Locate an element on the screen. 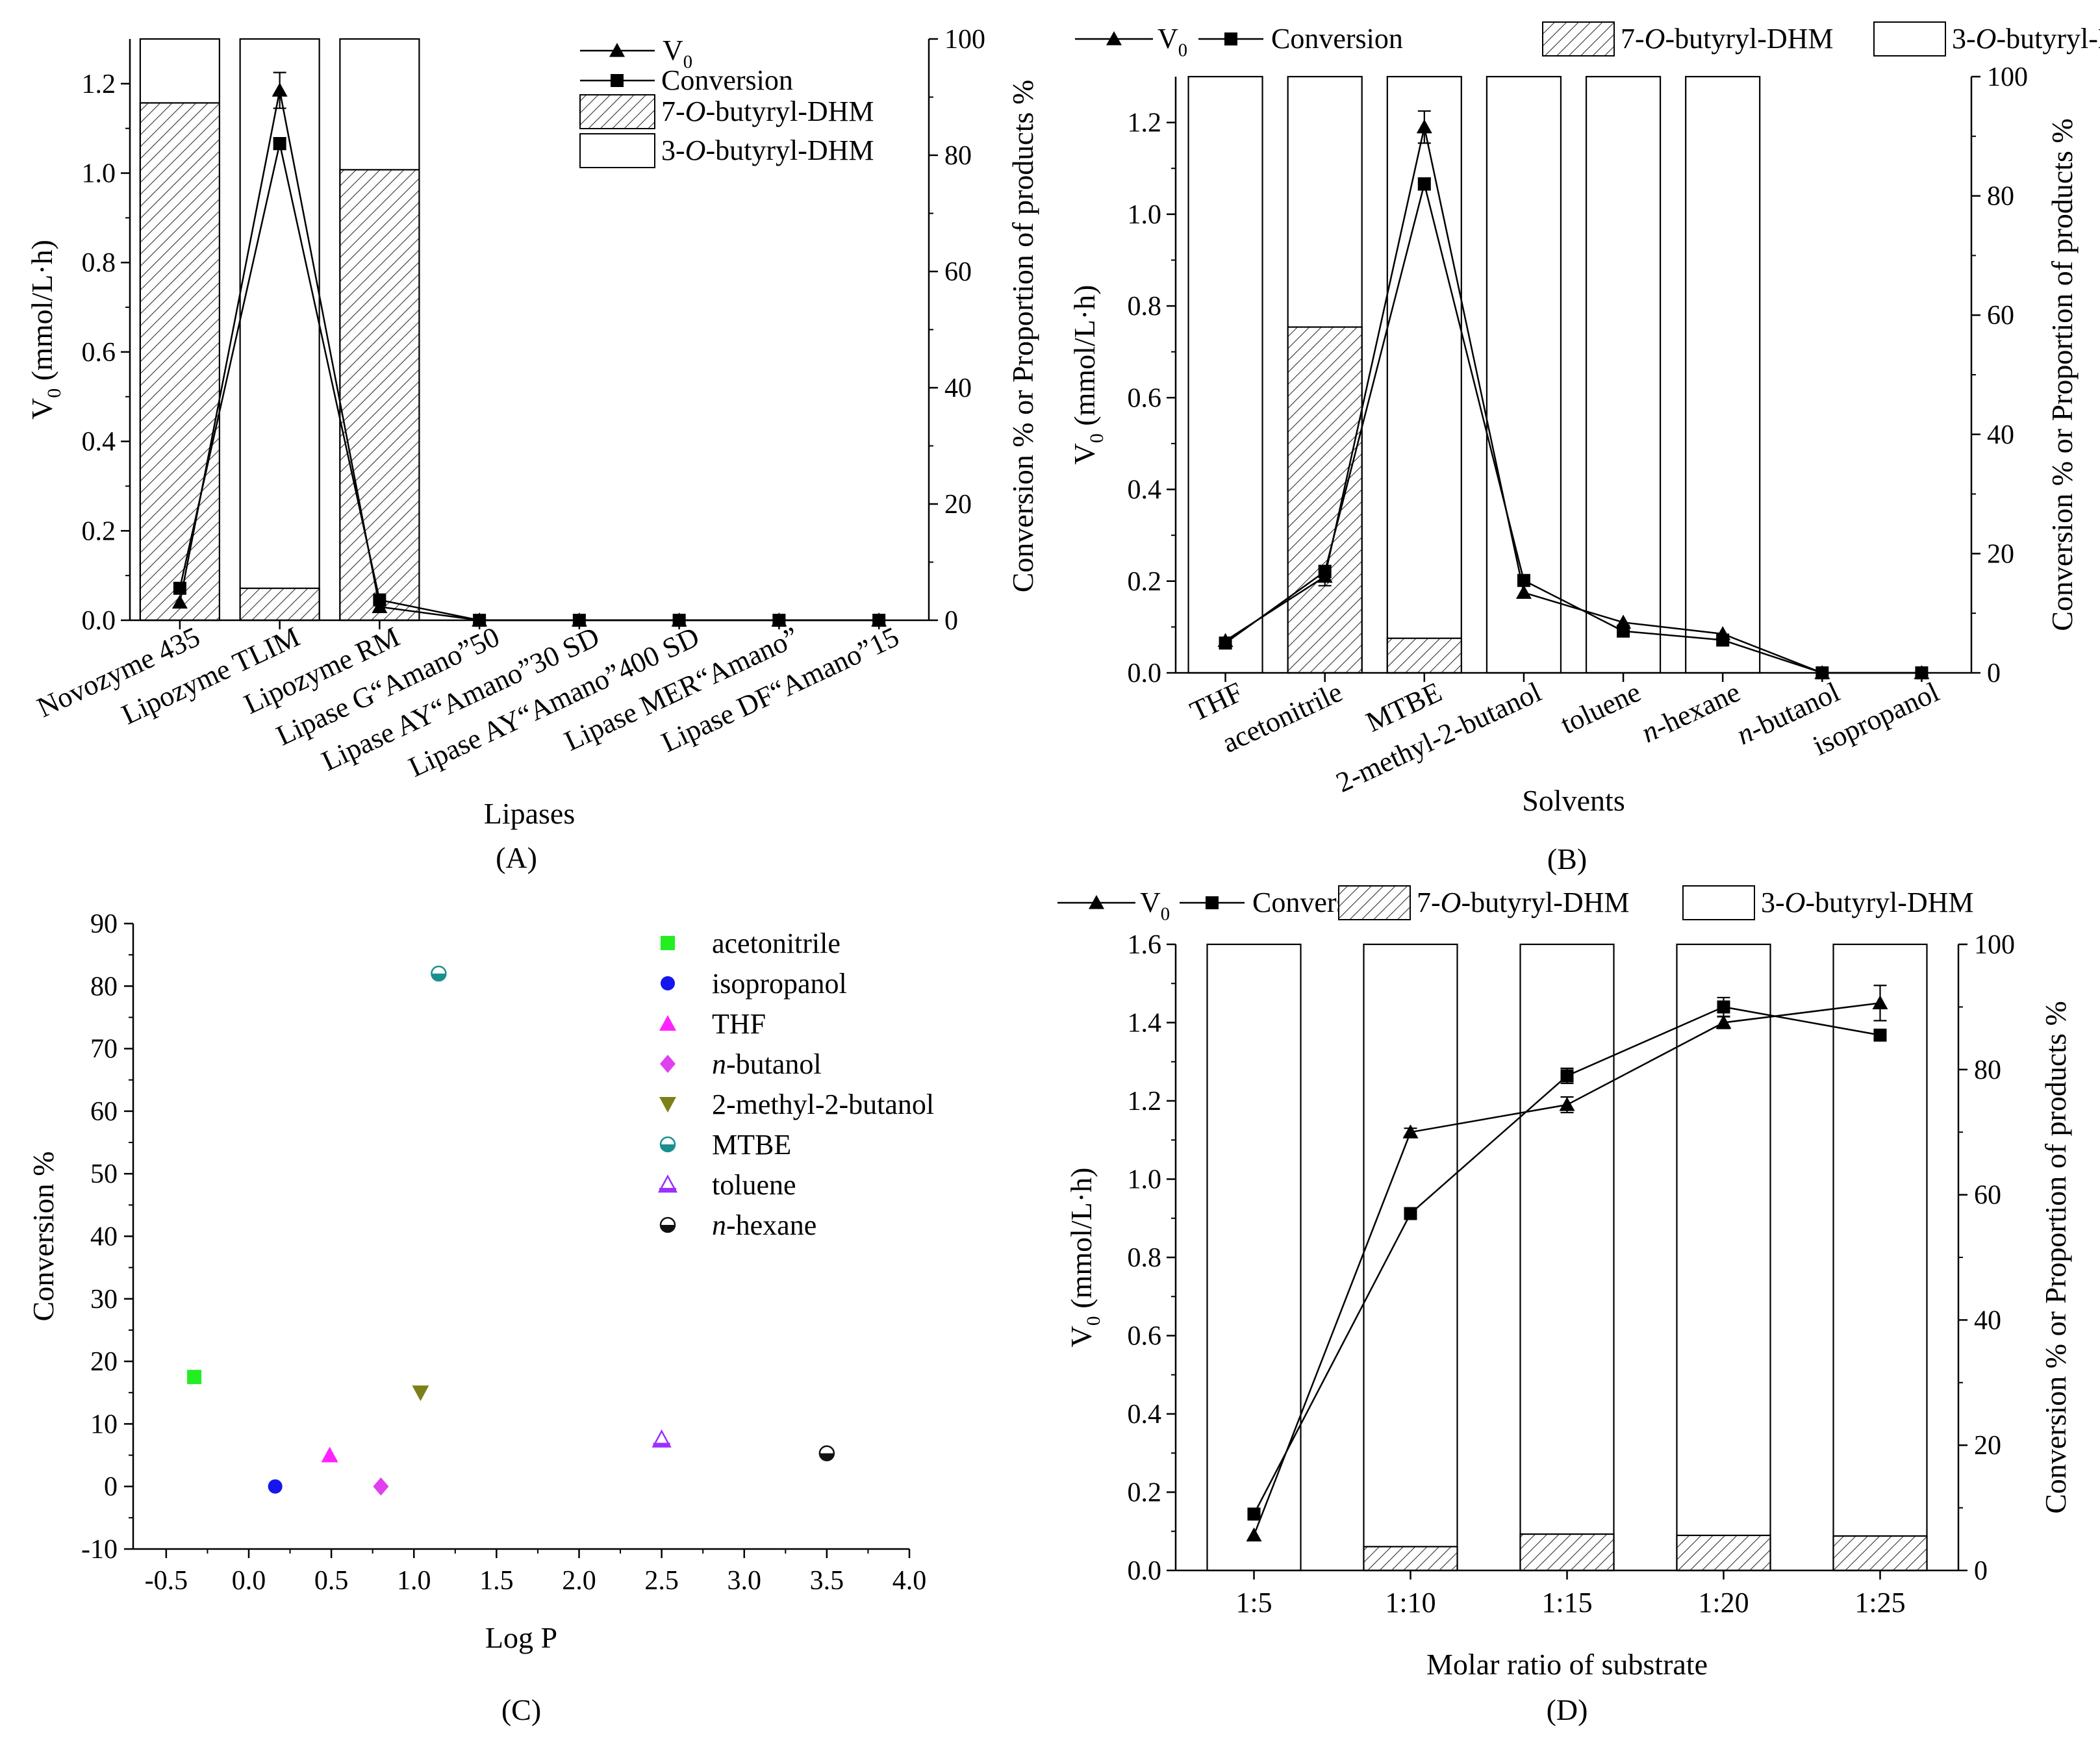  y-tick-label: 20 is located at coordinates (104, 1362).